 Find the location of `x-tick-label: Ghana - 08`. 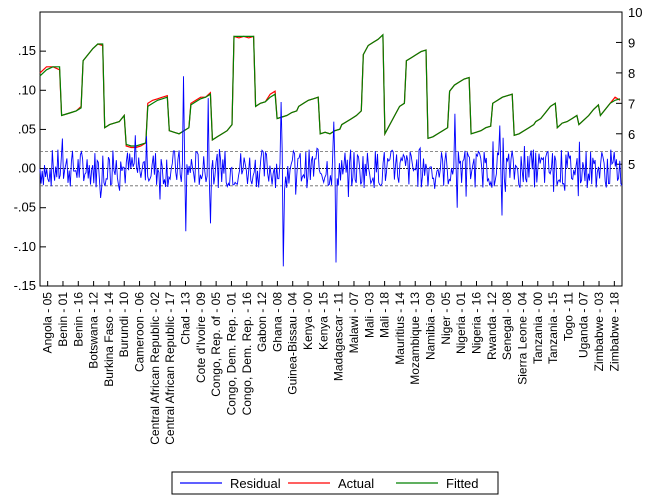

x-tick-label: Ghana - 08 is located at coordinates (277, 322).